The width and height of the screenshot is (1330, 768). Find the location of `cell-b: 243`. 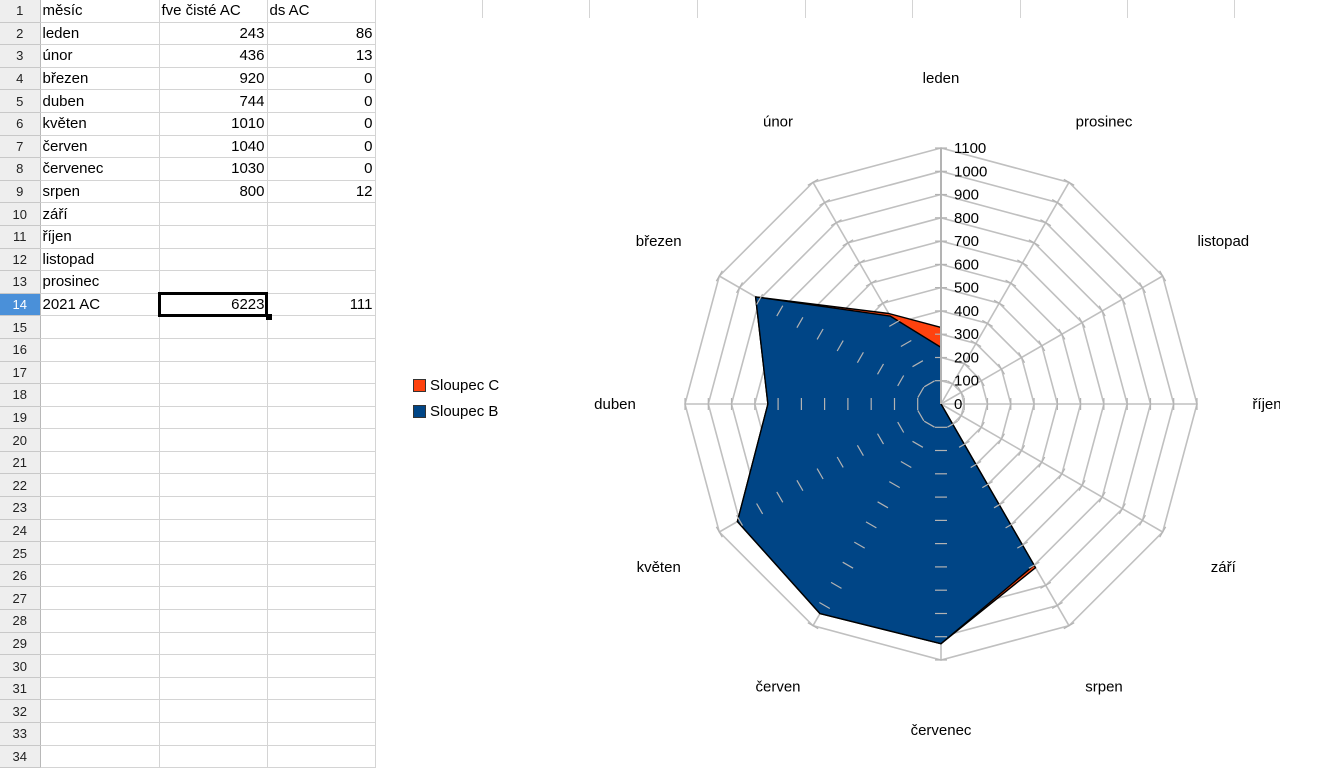

cell-b: 243 is located at coordinates (213, 34).